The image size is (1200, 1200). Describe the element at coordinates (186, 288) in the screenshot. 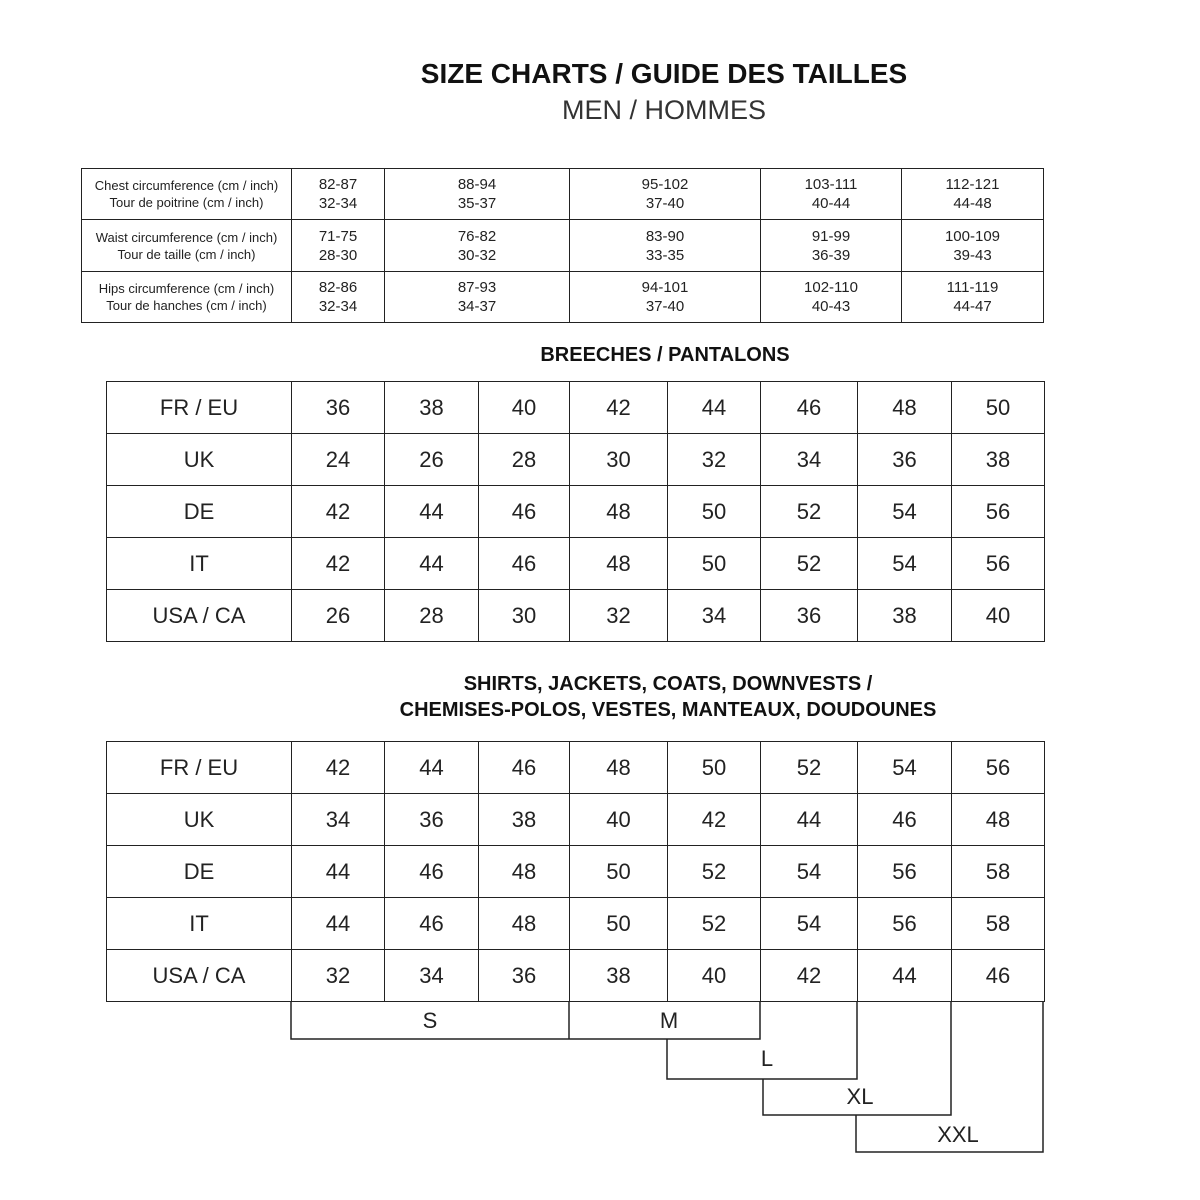

I see `label-line: Hips circumference (cm / inch)` at that location.